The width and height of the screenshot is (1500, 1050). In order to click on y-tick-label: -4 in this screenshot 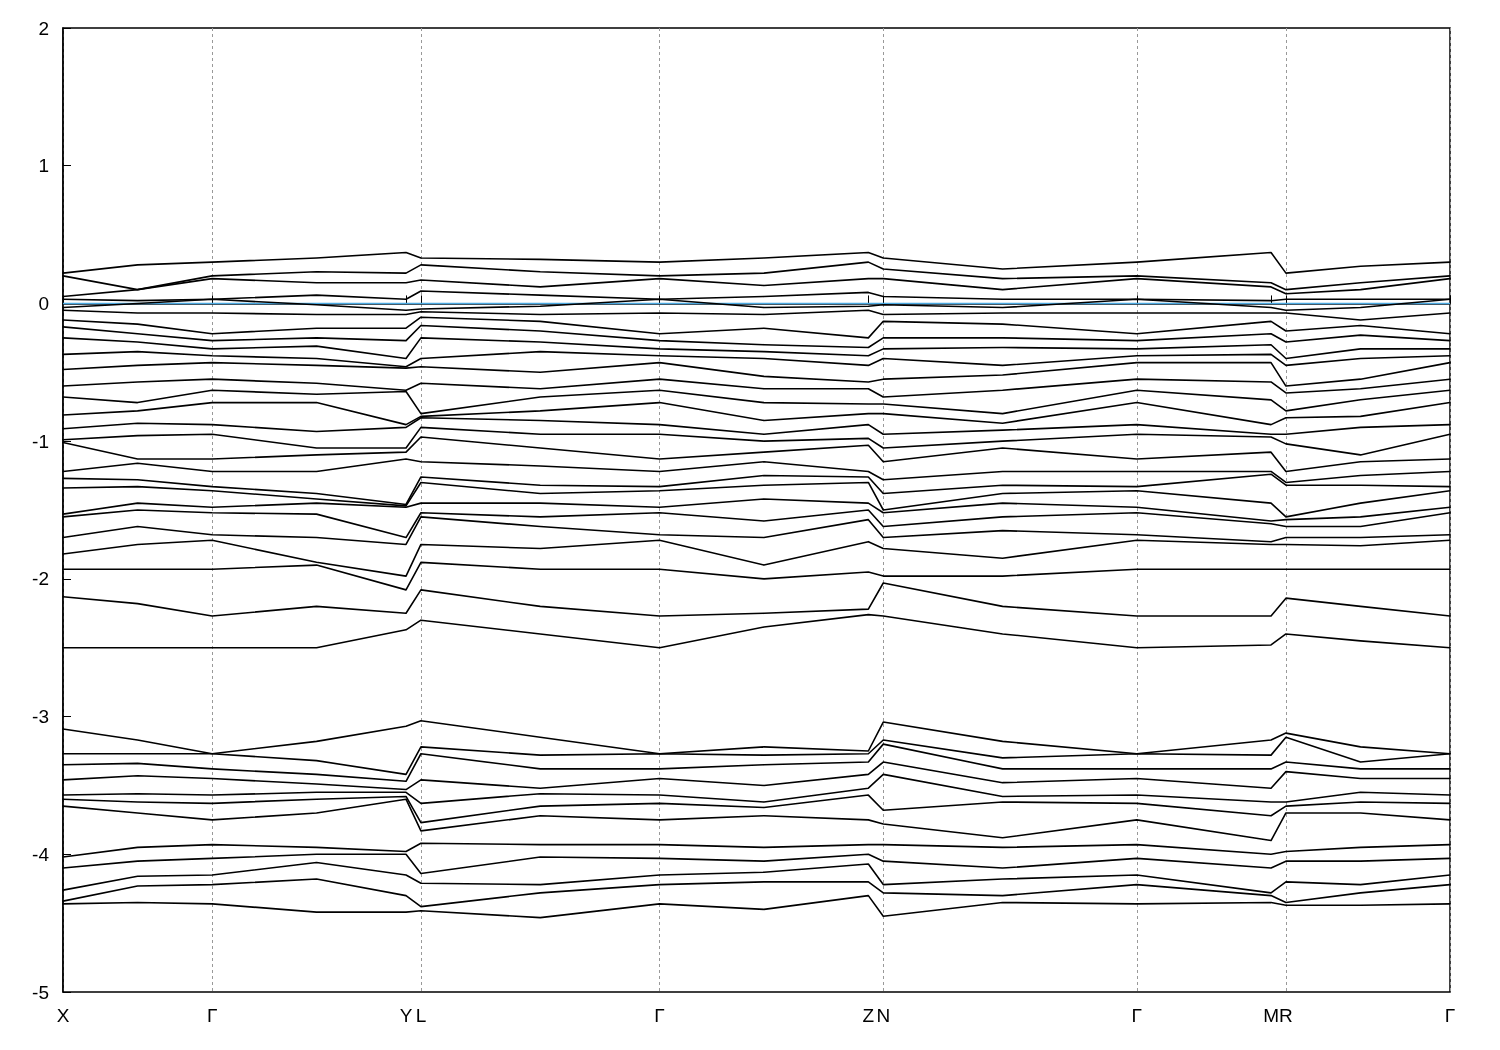, I will do `click(41, 854)`.